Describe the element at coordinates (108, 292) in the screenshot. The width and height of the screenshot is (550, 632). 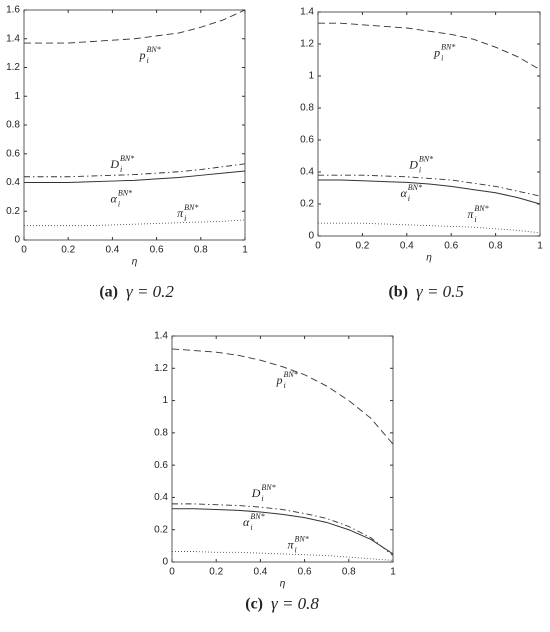
I see `caption-label: (a)` at that location.